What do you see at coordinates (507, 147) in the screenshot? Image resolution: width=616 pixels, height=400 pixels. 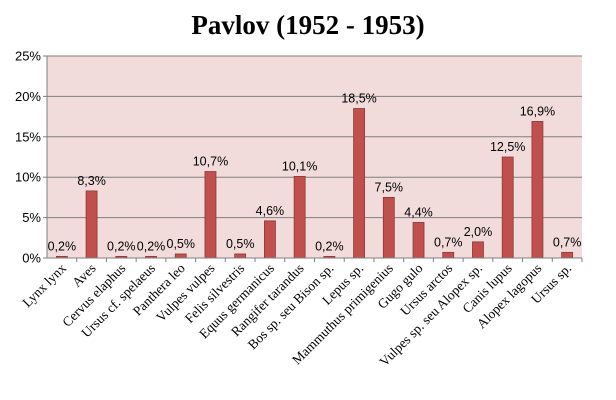 I see `data-label: 12,5%` at bounding box center [507, 147].